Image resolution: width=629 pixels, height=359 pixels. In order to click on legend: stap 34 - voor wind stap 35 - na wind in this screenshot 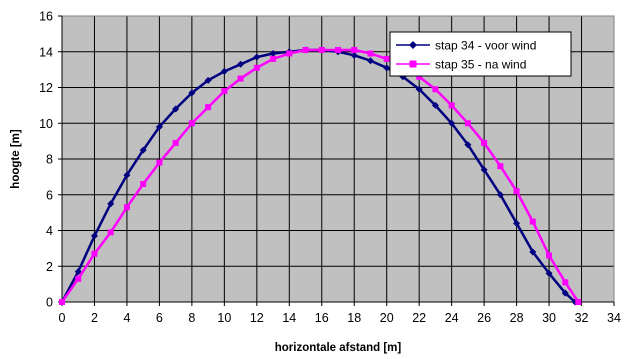, I will do `click(480, 54)`.